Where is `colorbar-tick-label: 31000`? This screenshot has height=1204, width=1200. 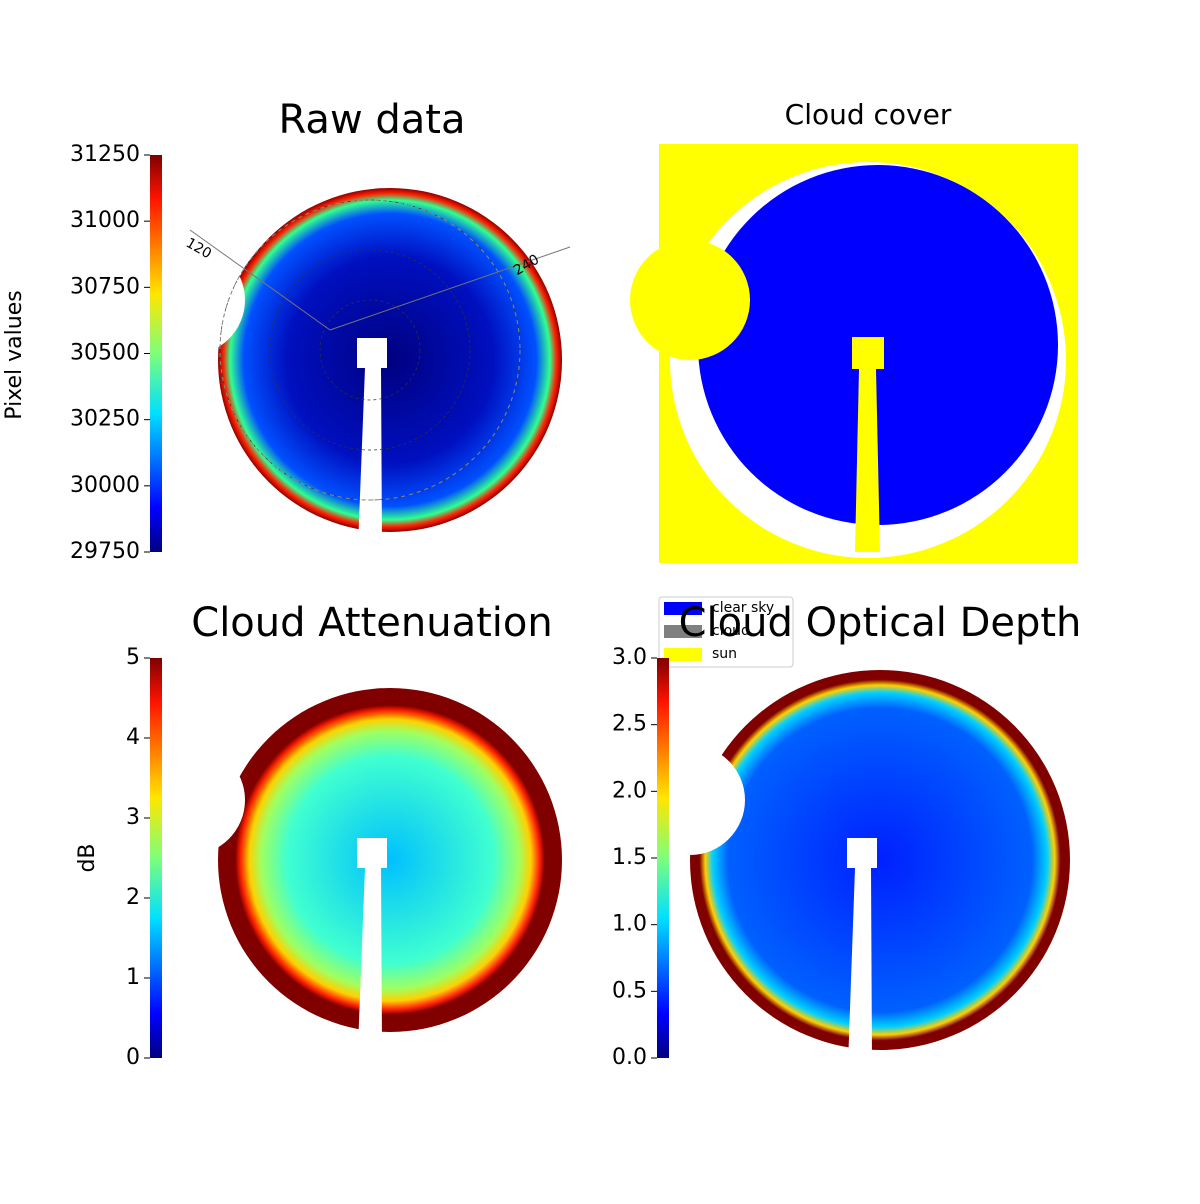 colorbar-tick-label: 31000 is located at coordinates (105, 220).